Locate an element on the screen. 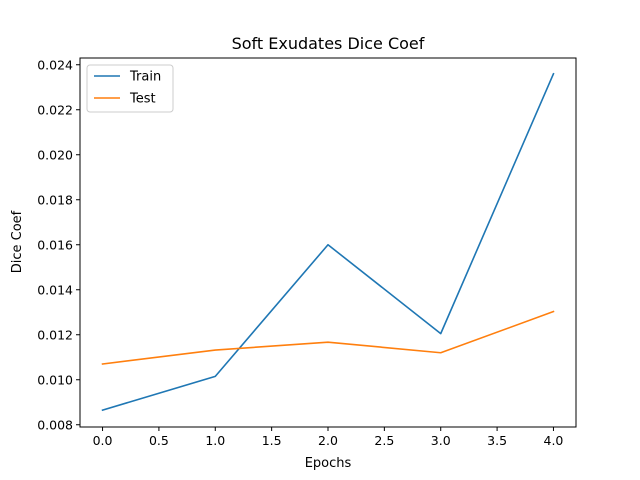  y-tick-label: 0.014 is located at coordinates (55, 289).